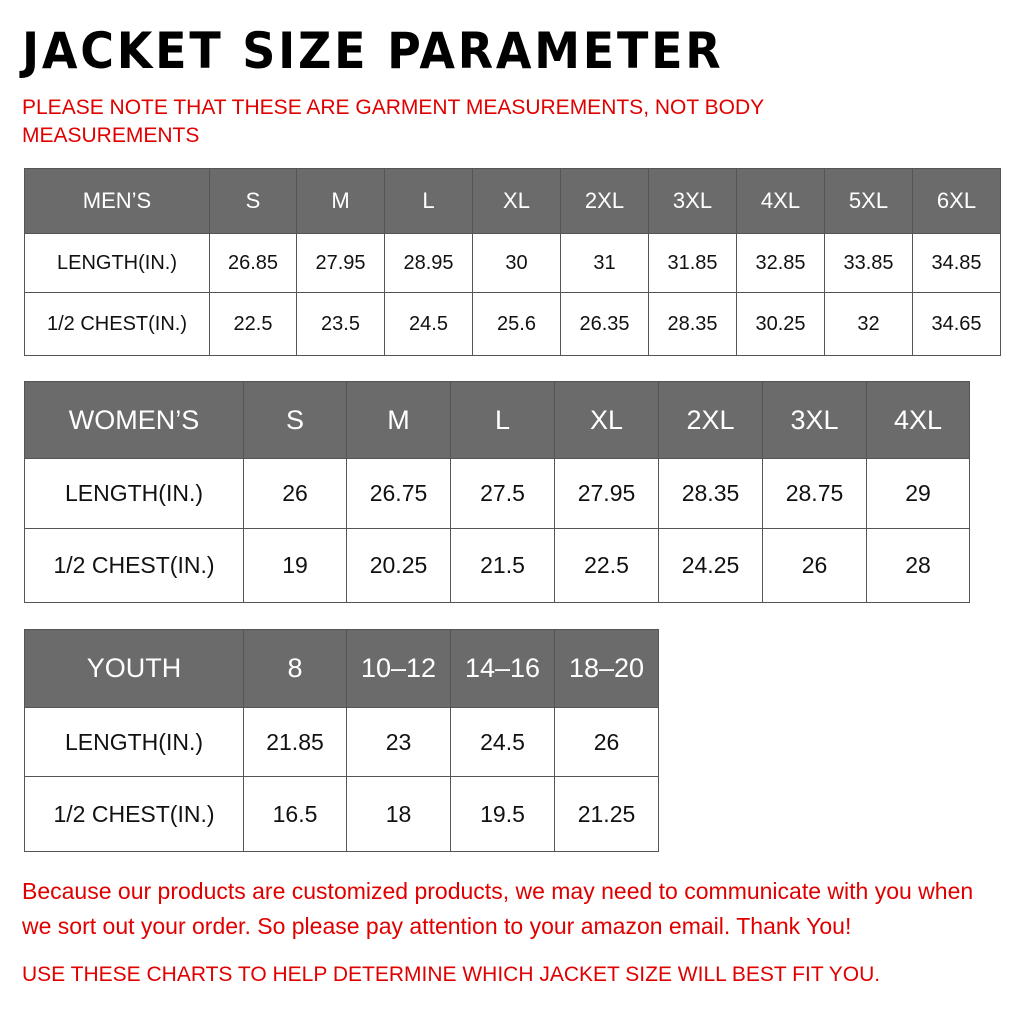 Image resolution: width=1024 pixels, height=1024 pixels. I want to click on value-cell: 31.85, so click(692, 263).